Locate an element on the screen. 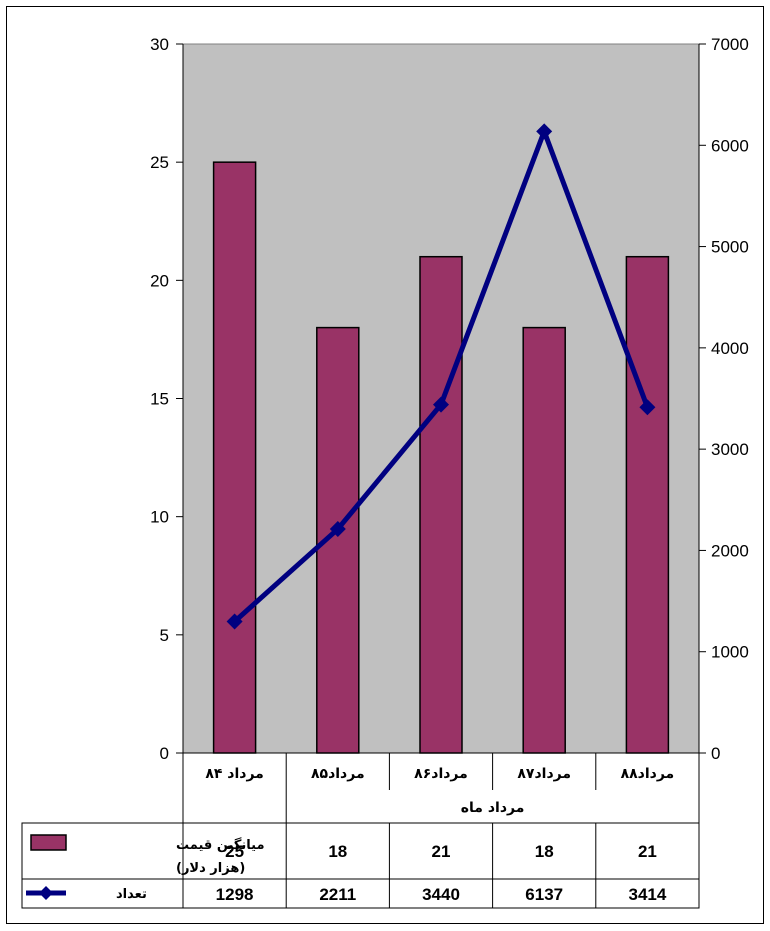 This screenshot has width=770, height=931. y-left-tick-label: 0 is located at coordinates (164, 753).